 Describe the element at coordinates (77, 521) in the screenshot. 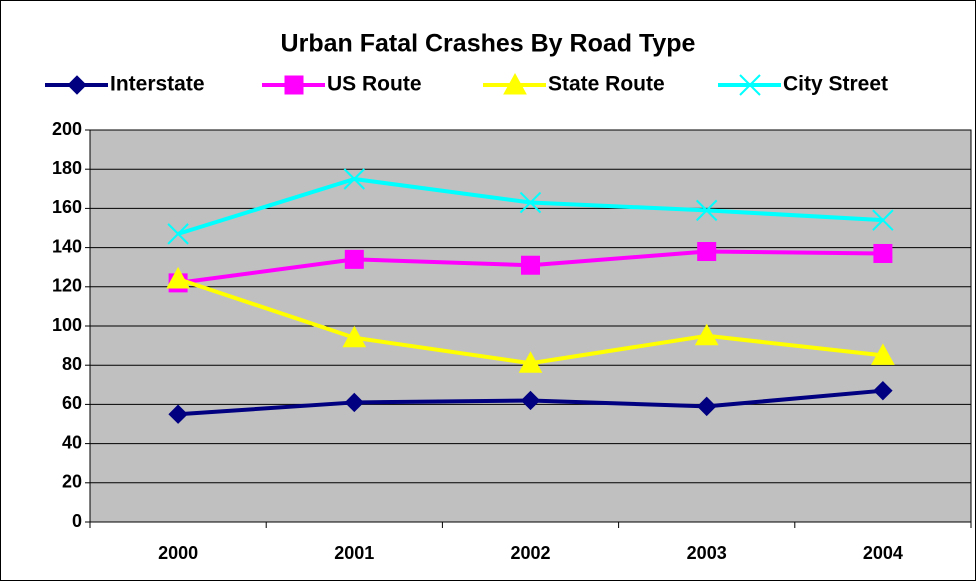

I see `y-tick-label: 0` at that location.